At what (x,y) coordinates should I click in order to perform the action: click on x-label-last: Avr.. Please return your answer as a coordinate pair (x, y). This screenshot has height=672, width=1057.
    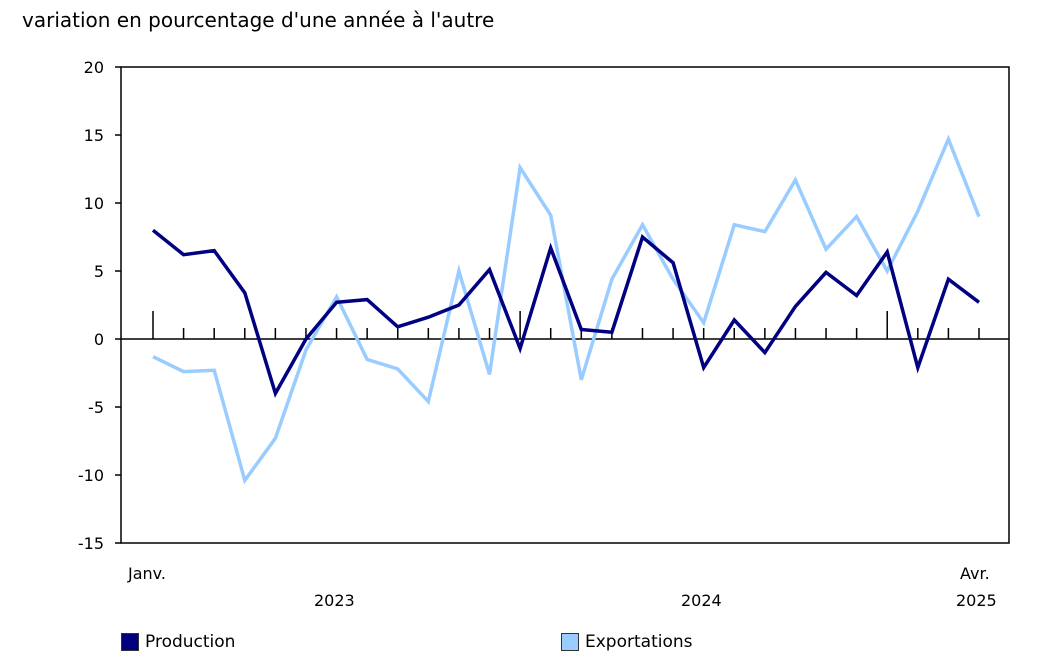
    Looking at the image, I should click on (975, 573).